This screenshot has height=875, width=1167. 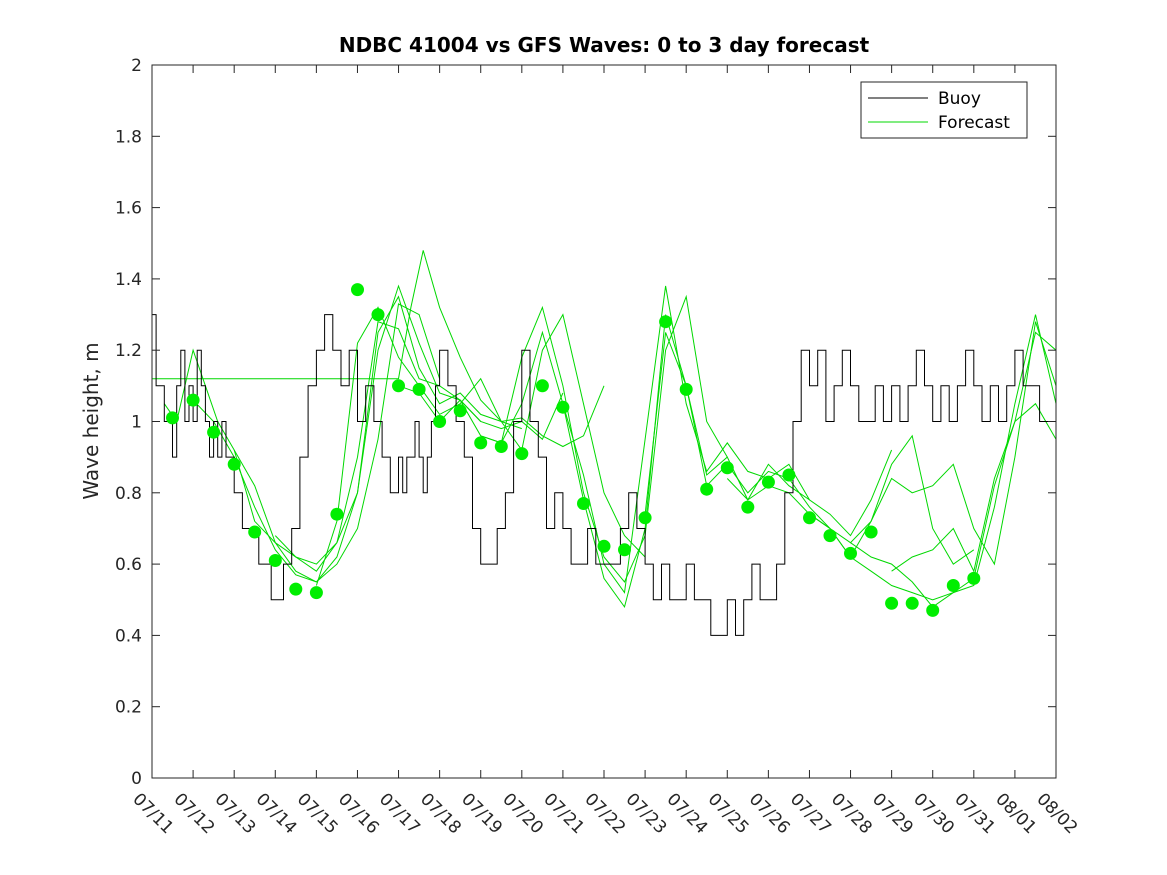 I want to click on legend: Buoy Forecast, so click(x=944, y=110).